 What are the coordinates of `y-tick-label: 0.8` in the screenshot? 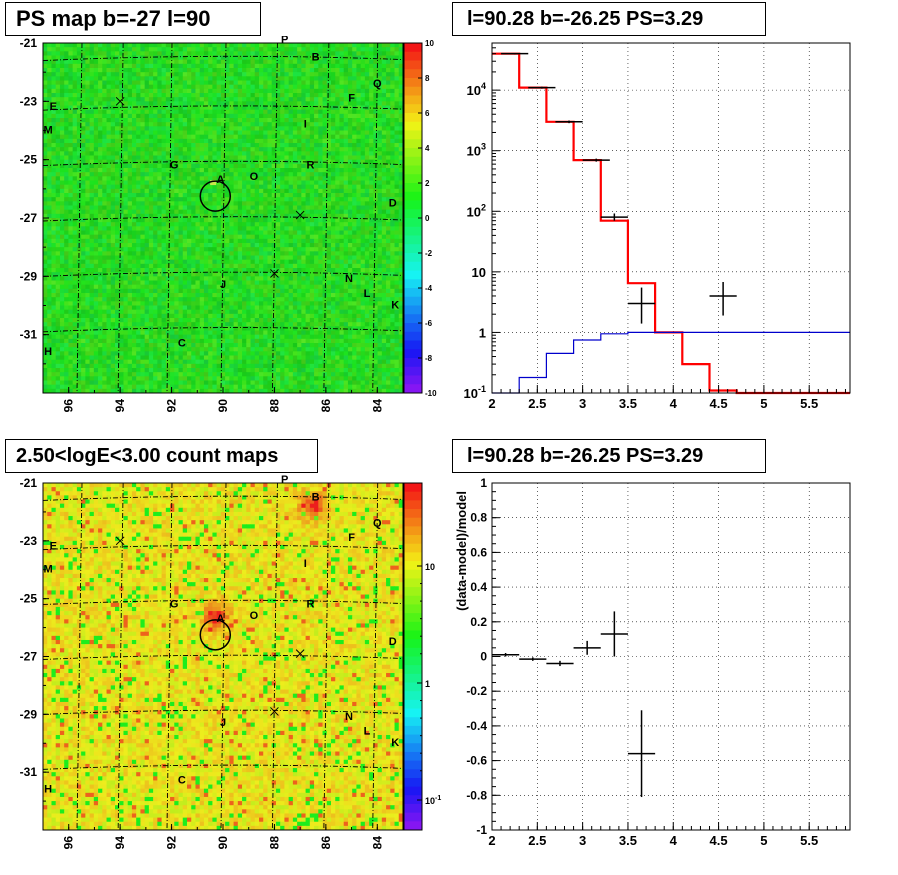 It's located at (478, 518).